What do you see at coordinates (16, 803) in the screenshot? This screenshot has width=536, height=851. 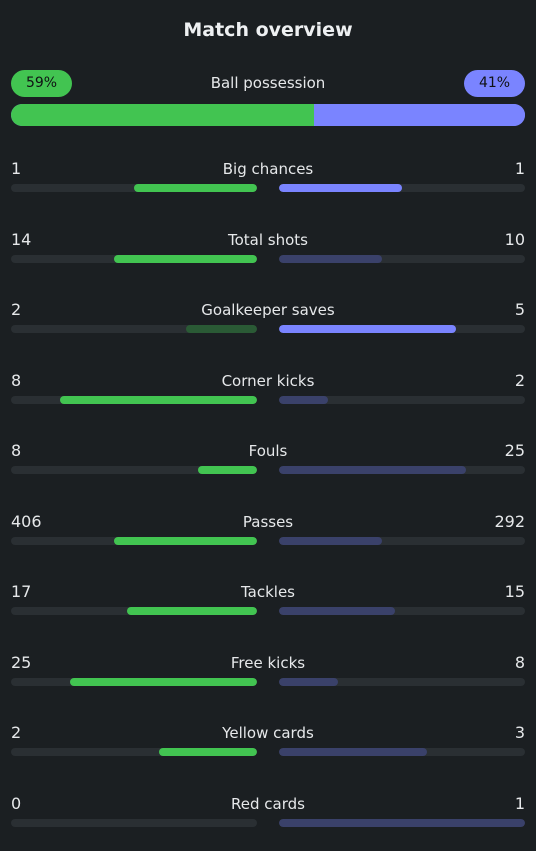 I see `stat-home-value: 0` at bounding box center [16, 803].